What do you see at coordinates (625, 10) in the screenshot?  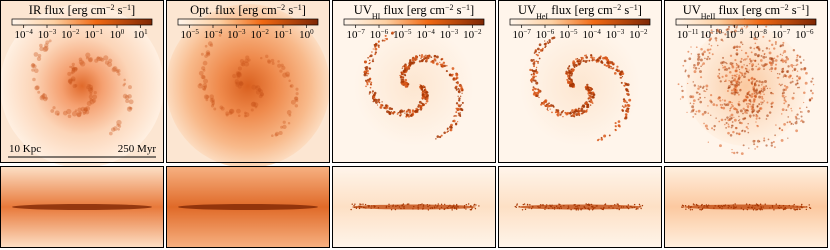 I see `title-part: s` at bounding box center [625, 10].